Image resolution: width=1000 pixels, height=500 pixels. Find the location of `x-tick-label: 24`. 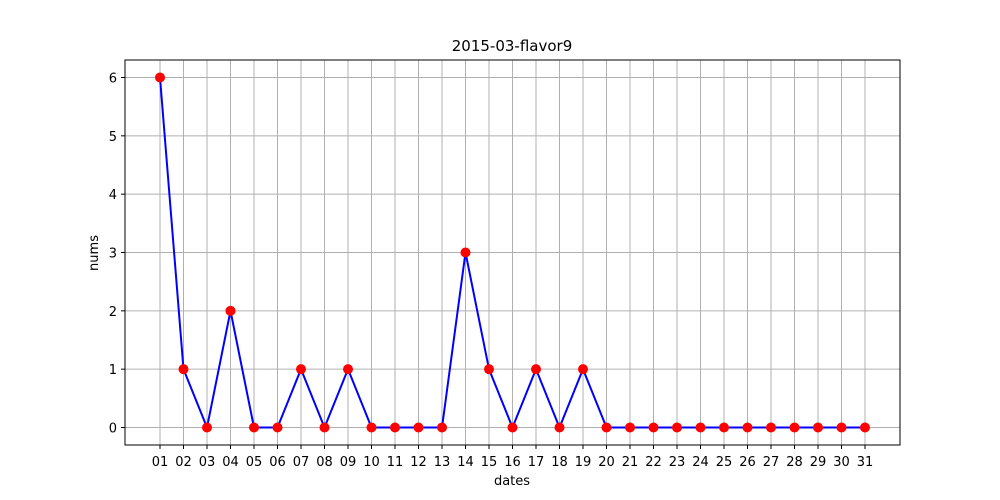

x-tick-label: 24 is located at coordinates (700, 462).